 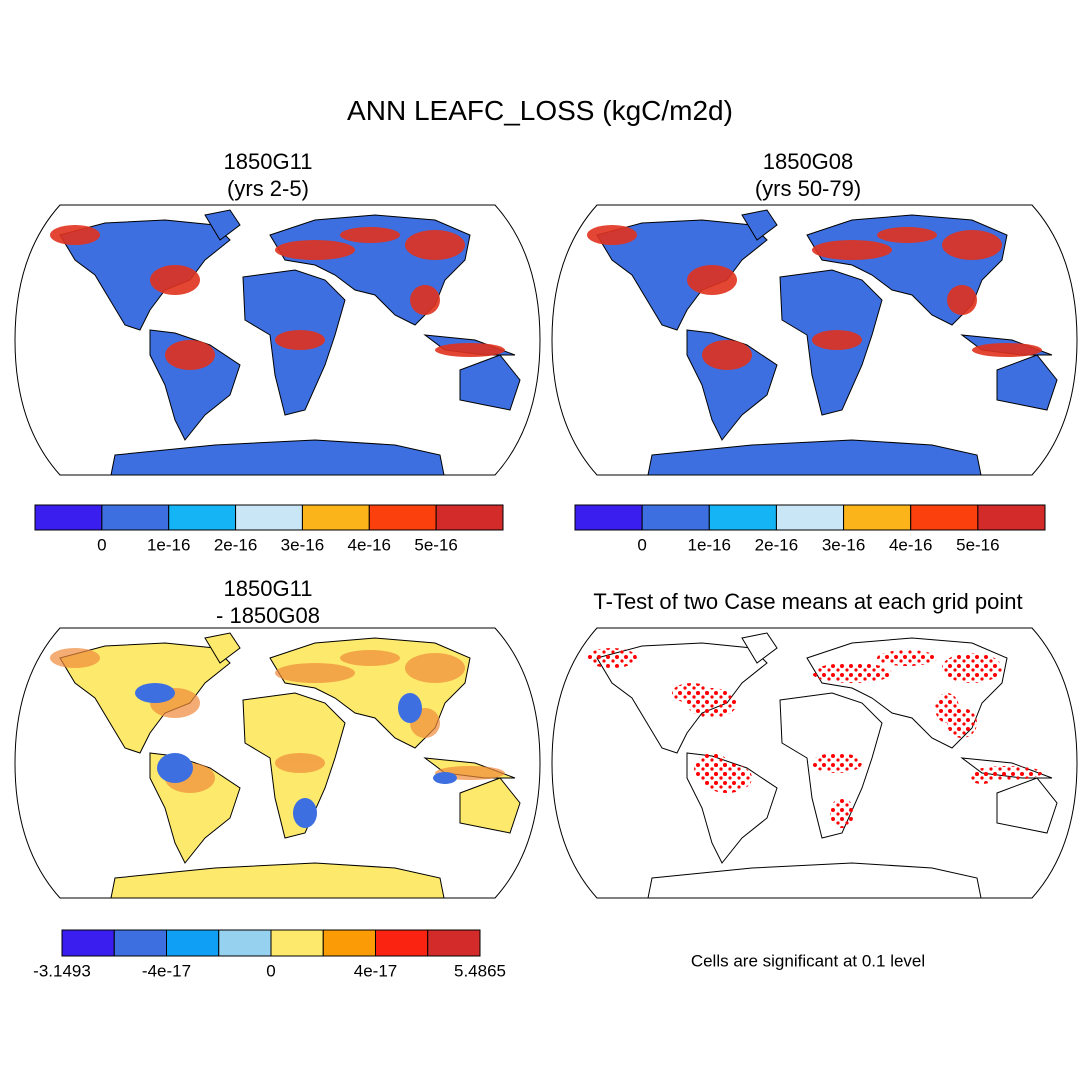 What do you see at coordinates (540, 110) in the screenshot?
I see `figure-title: ANN LEAFC_LOSS (kgC/m2d)` at bounding box center [540, 110].